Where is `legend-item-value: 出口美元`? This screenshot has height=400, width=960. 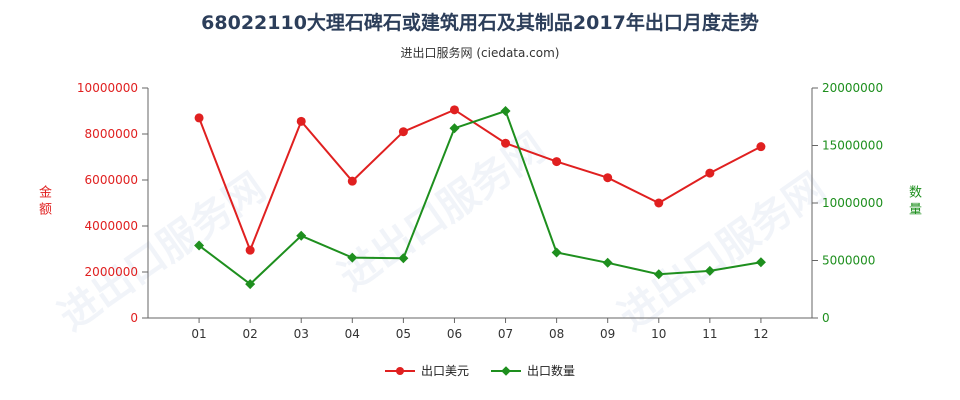
legend-item-value: 出口美元 is located at coordinates (426, 370).